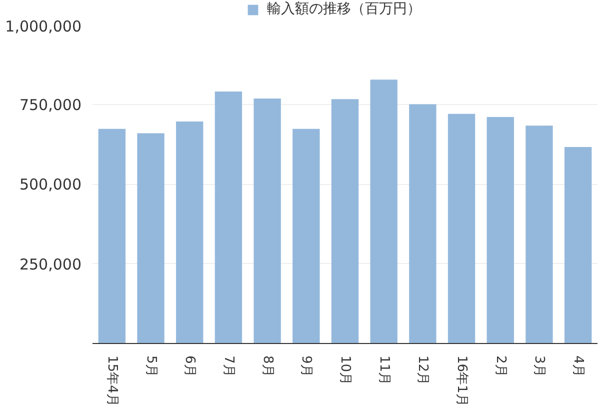 This screenshot has height=412, width=600. I want to click on x-tick-label: 15年4月, so click(112, 381).